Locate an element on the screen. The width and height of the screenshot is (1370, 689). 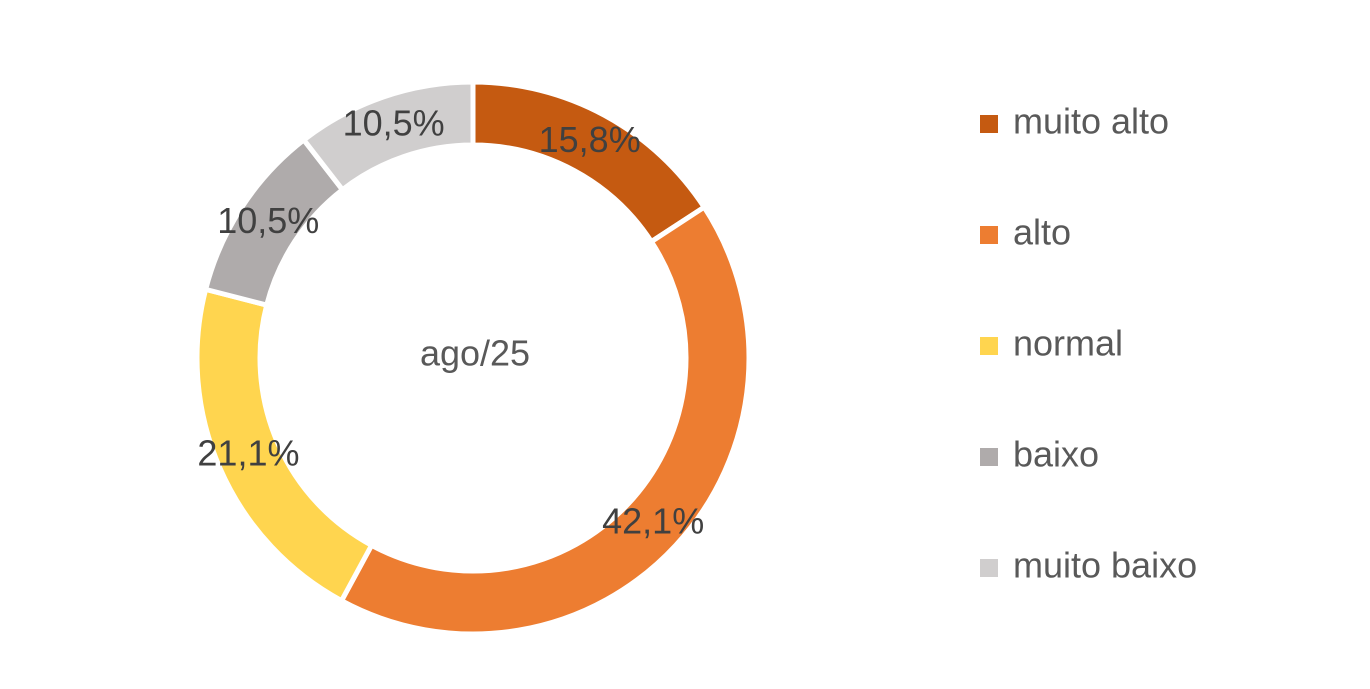
legend-label: muito baixo is located at coordinates (1105, 565).